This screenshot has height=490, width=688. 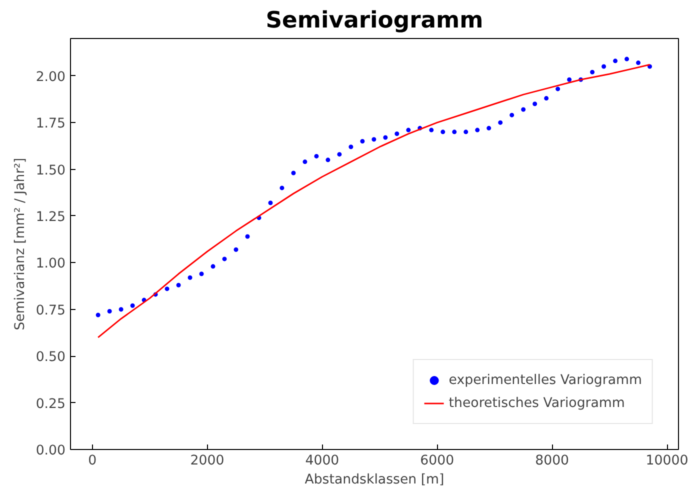 I want to click on x-tick-label: 10000, so click(x=667, y=461).